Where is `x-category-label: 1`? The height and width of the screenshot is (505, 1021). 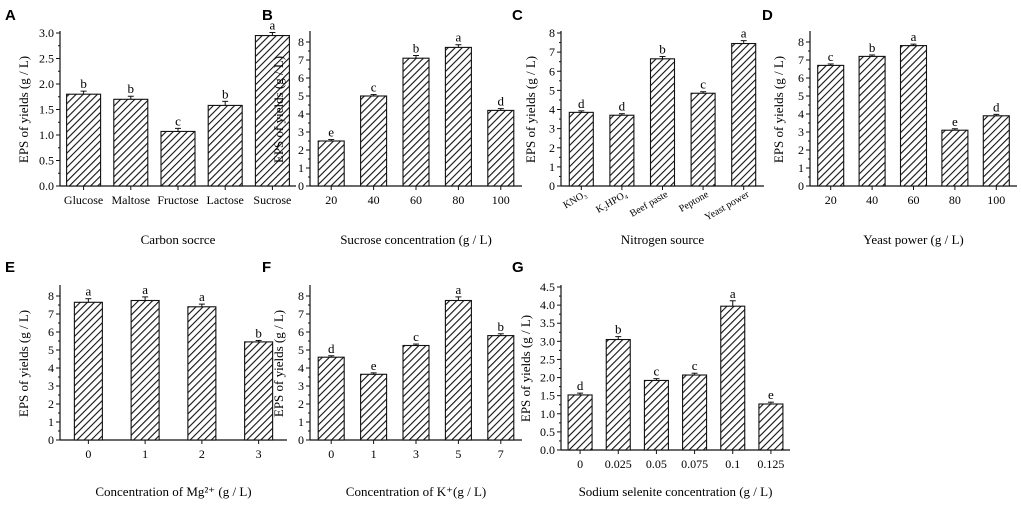 x-category-label: 1 is located at coordinates (145, 454).